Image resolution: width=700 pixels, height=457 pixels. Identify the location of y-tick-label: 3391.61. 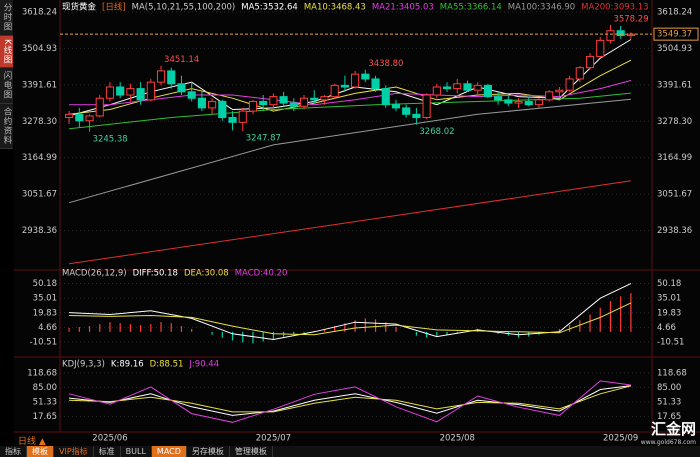
(39, 85).